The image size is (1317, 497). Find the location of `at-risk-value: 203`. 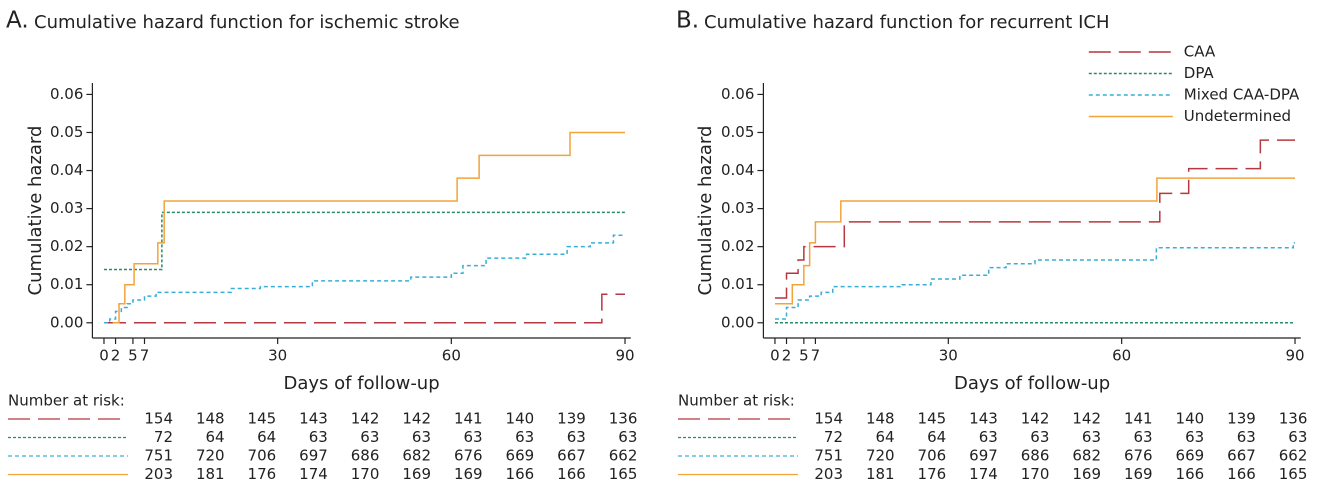

at-risk-value: 203 is located at coordinates (158, 474).